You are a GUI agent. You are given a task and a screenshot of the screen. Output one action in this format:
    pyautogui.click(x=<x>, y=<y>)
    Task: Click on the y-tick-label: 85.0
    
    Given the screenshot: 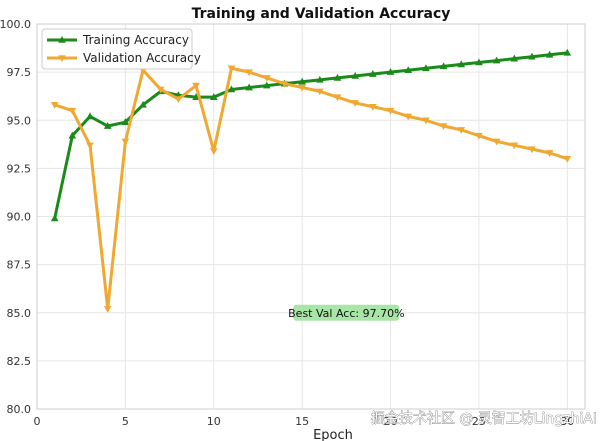 What is the action you would take?
    pyautogui.click(x=19, y=313)
    